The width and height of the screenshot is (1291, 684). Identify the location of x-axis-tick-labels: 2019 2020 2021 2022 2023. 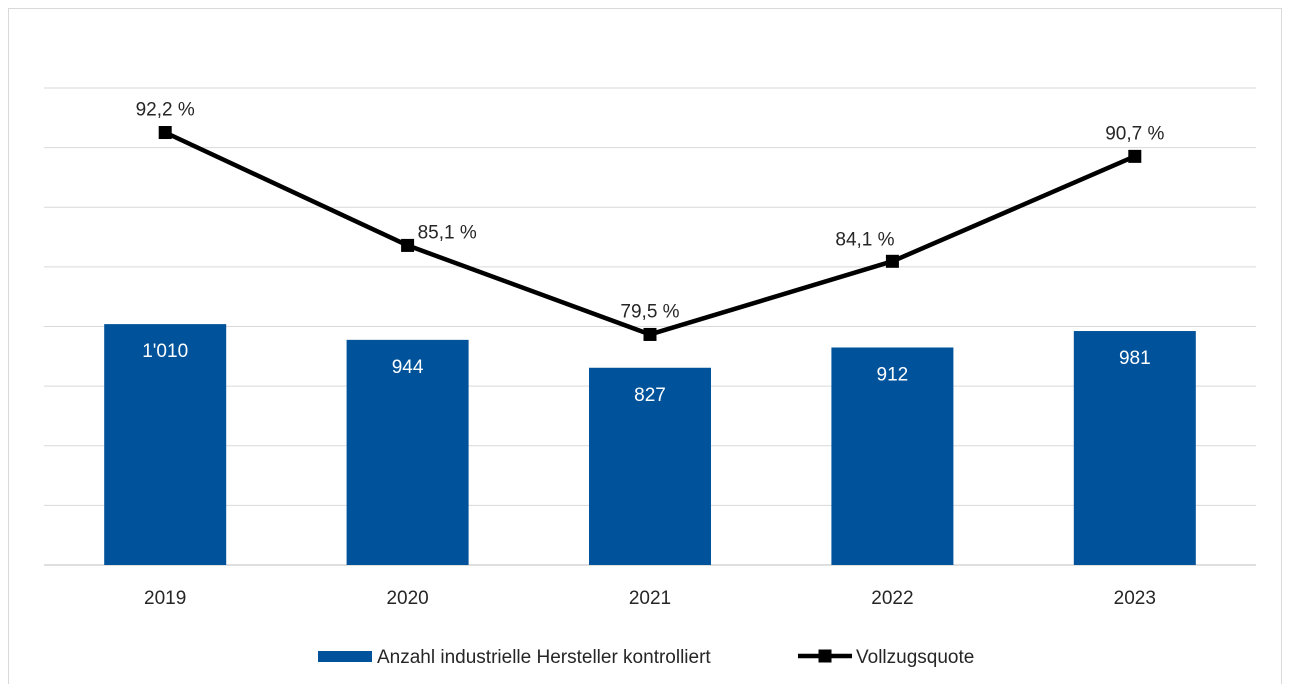
(650, 598).